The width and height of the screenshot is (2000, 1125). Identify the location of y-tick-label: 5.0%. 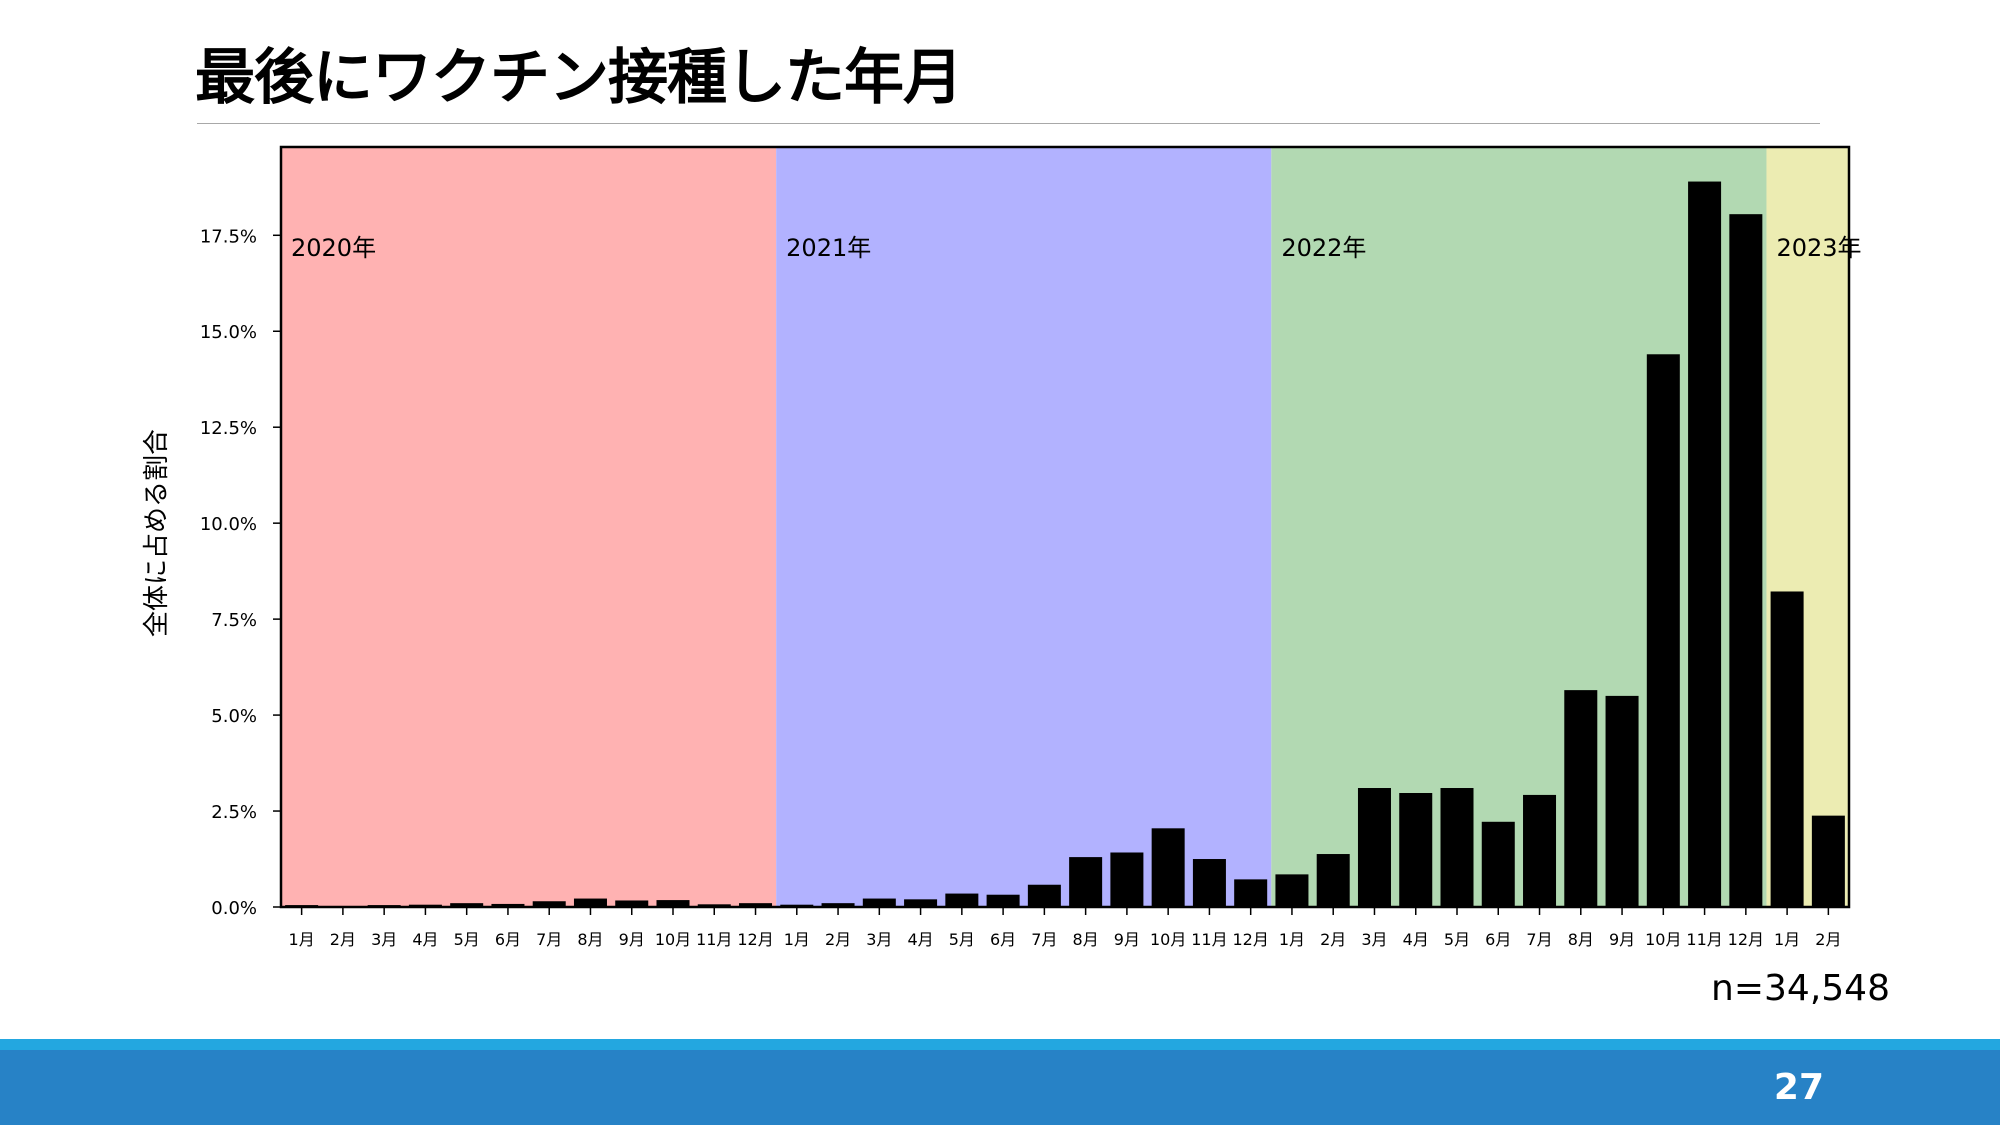
(234, 716).